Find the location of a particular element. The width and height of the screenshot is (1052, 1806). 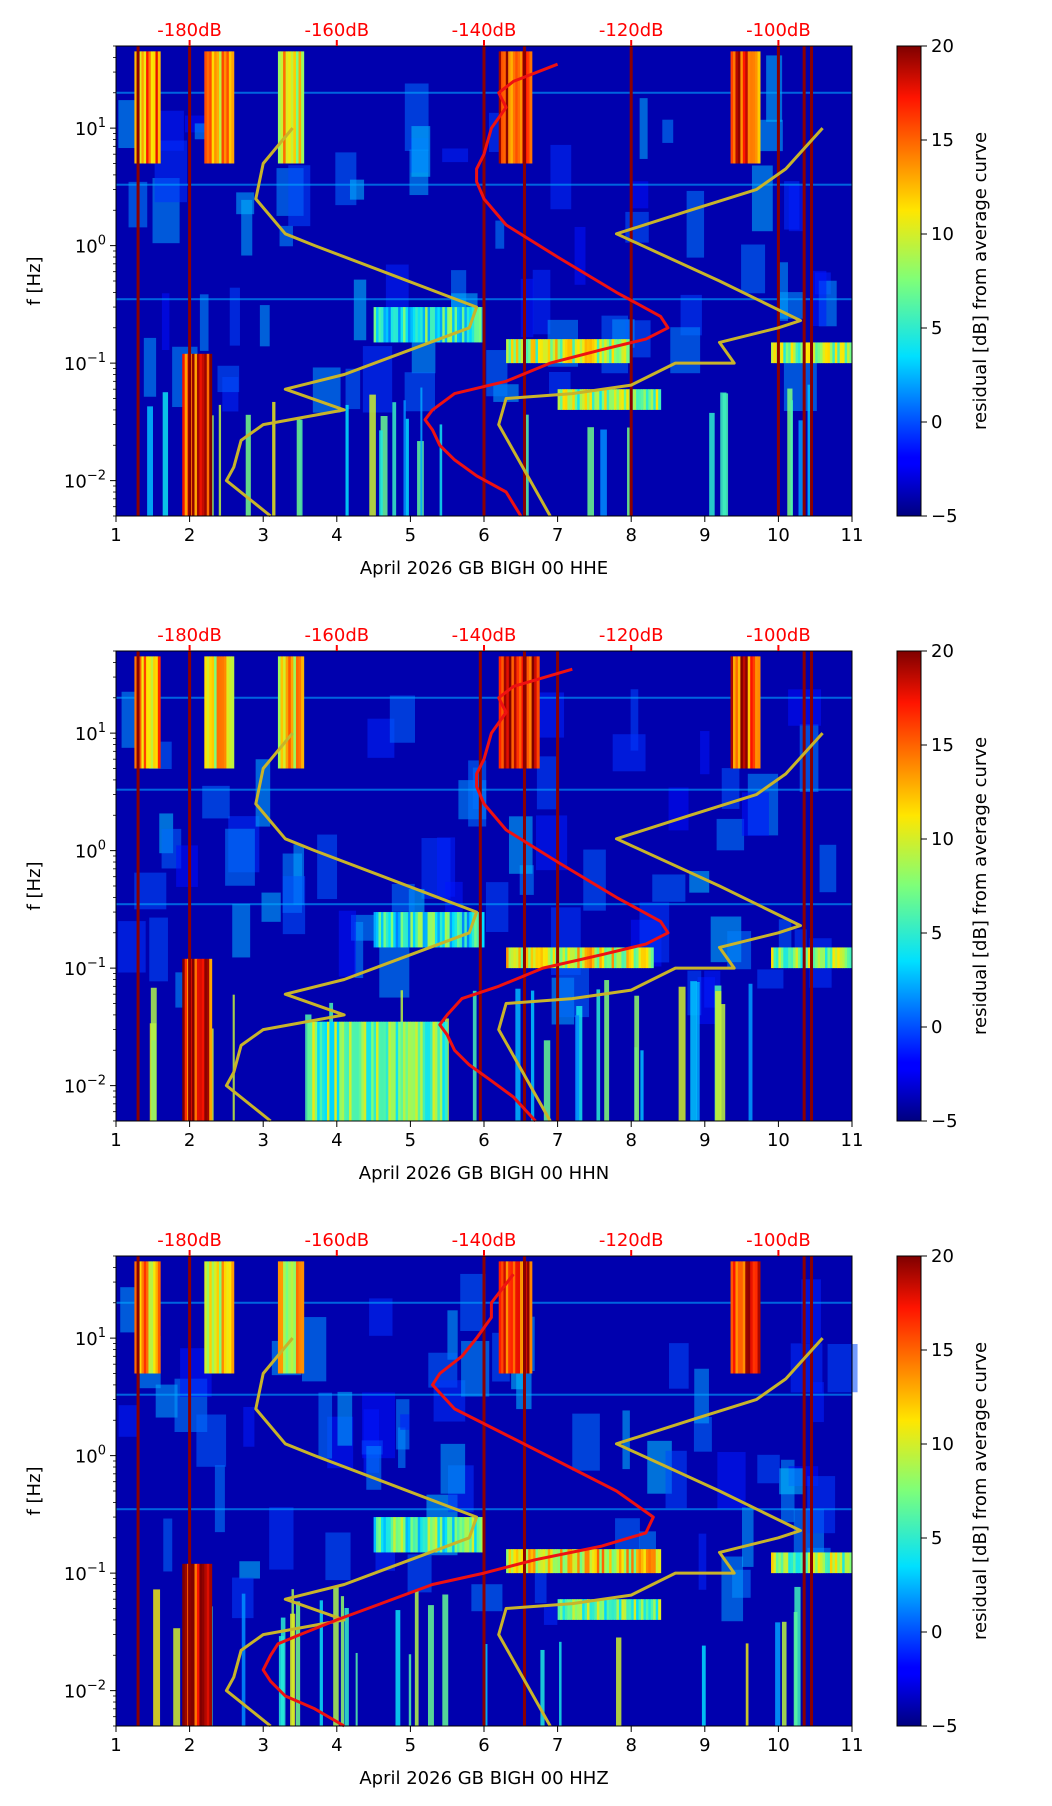

colorbar-tick-label: 10 is located at coordinates (942, 234).